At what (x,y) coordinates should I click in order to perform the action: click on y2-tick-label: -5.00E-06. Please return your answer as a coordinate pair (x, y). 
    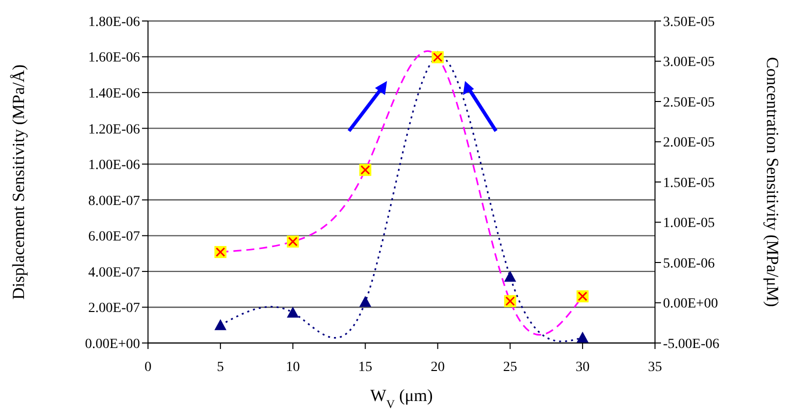
    Looking at the image, I should click on (691, 344).